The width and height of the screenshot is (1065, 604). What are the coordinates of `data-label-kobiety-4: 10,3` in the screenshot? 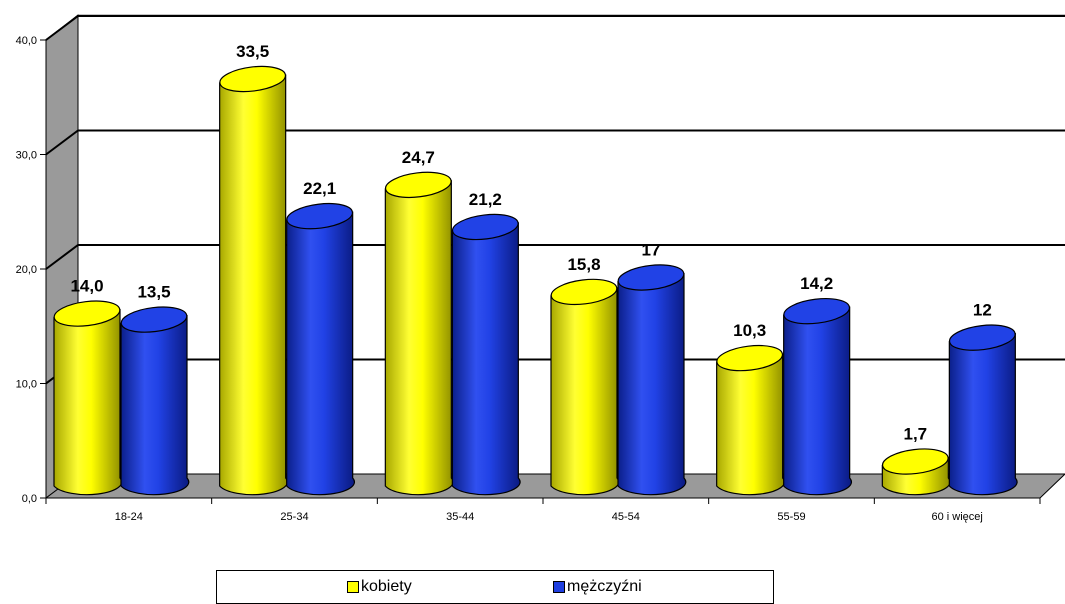 It's located at (749, 330).